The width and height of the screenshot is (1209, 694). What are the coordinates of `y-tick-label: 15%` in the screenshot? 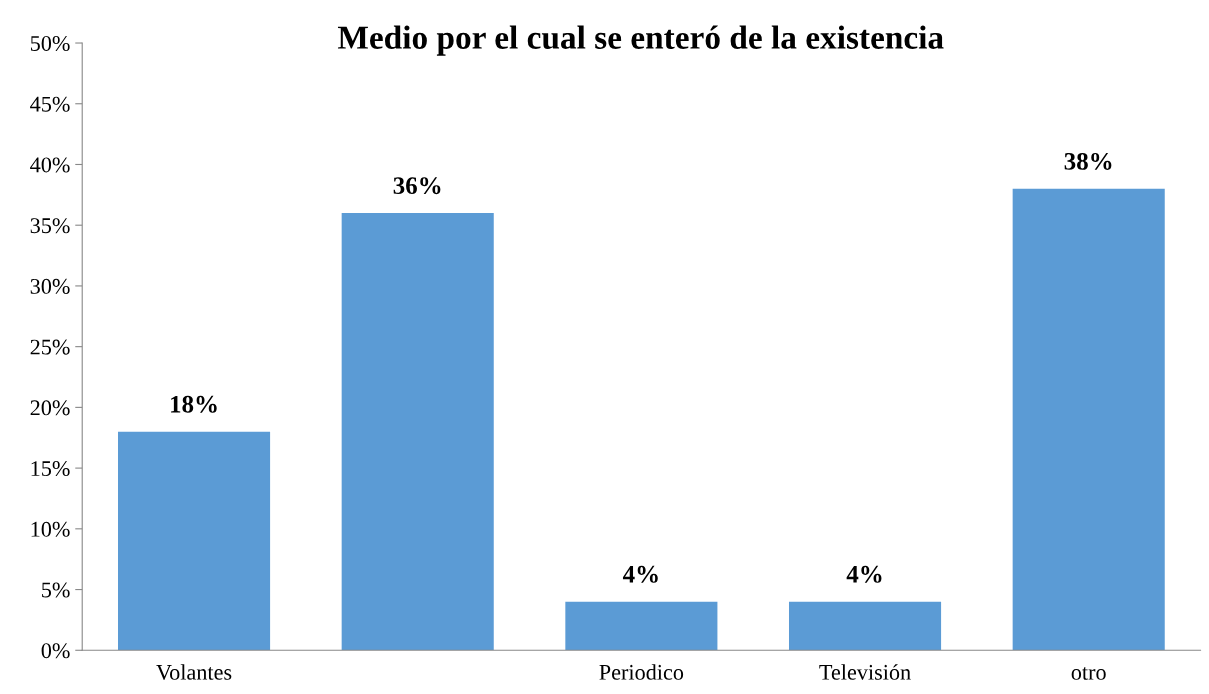 It's located at (50, 469).